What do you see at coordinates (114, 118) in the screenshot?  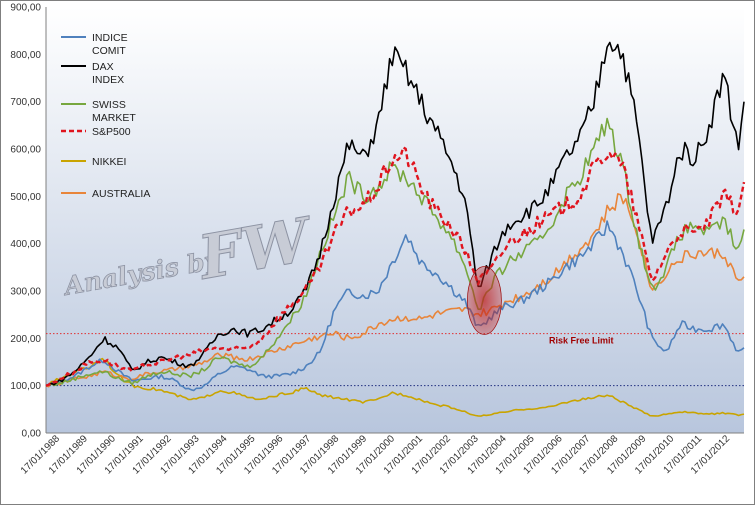 I see `legend-label-swiss-market: MARKET` at bounding box center [114, 118].